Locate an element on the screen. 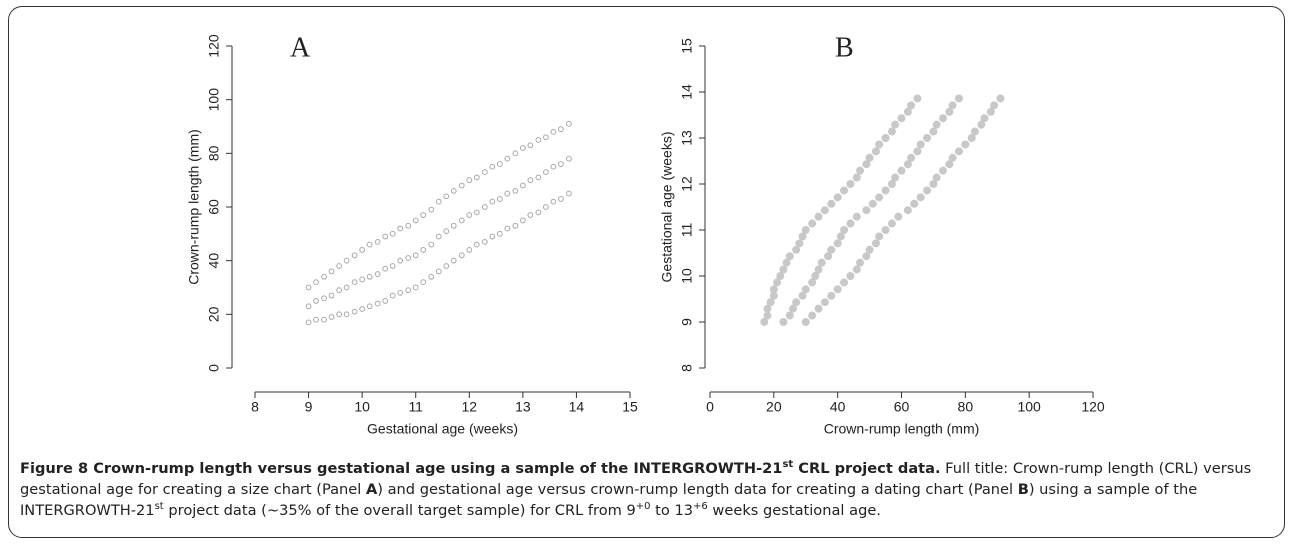 The width and height of the screenshot is (1295, 547). y-tick-label: 8 is located at coordinates (687, 368).